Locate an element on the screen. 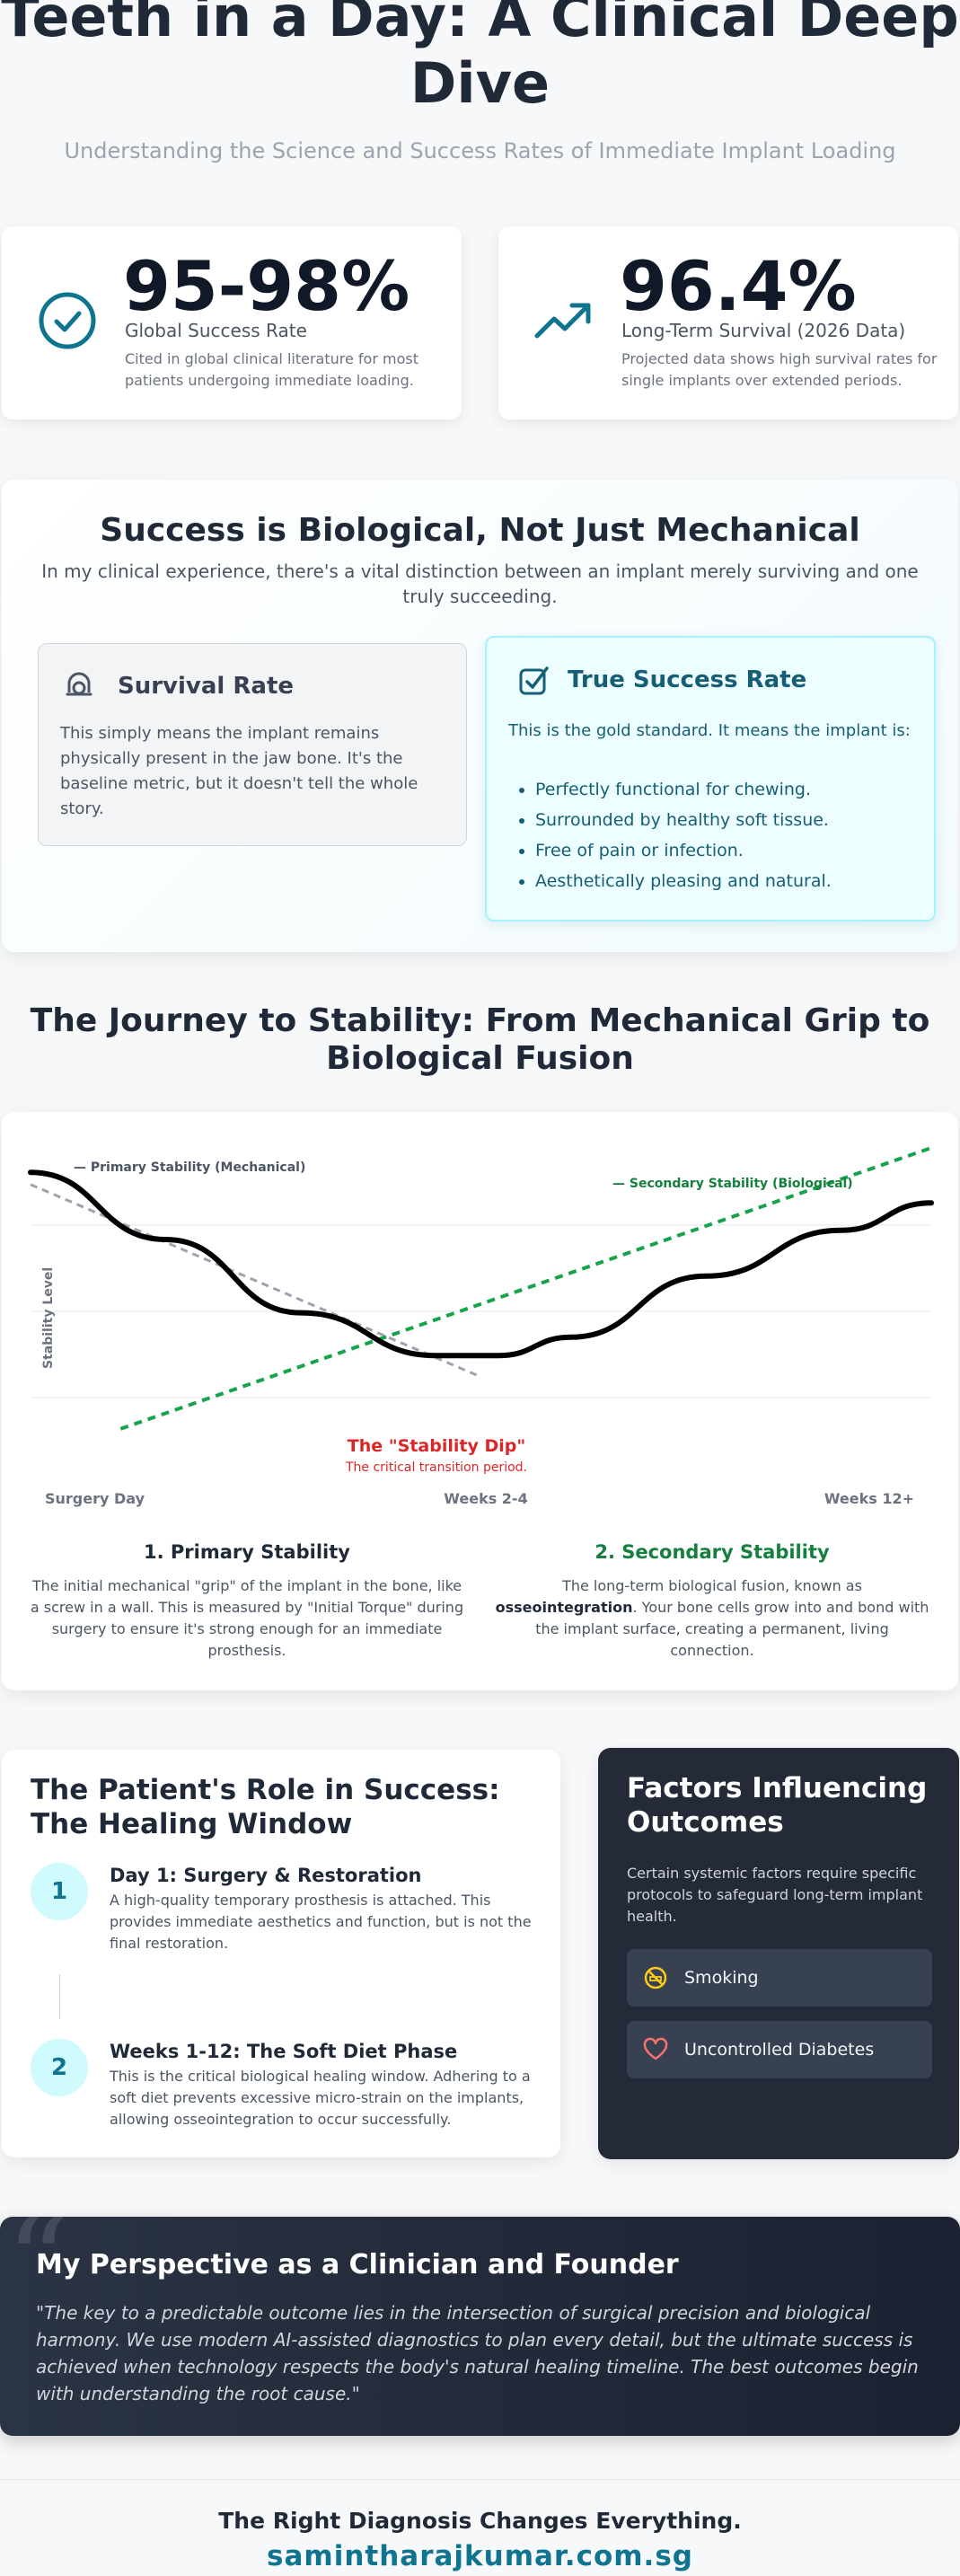 Image resolution: width=960 pixels, height=2576 pixels. list-item: Aesthetically pleasing and natural. is located at coordinates (725, 881).